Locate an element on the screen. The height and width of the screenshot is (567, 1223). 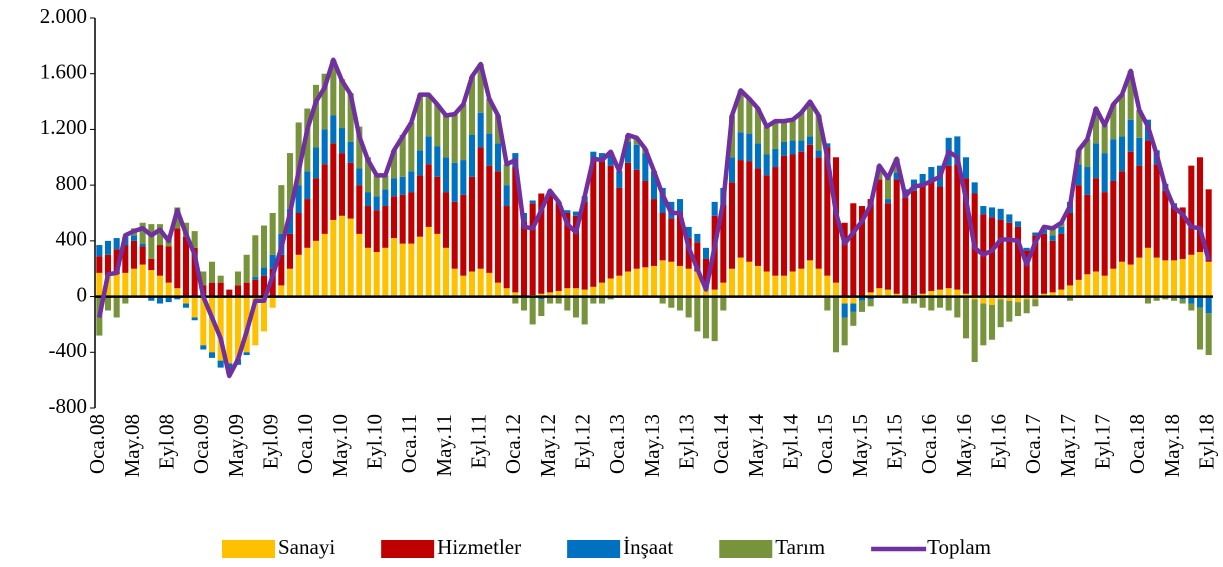
y-tick-label: 0 is located at coordinates (82, 294).